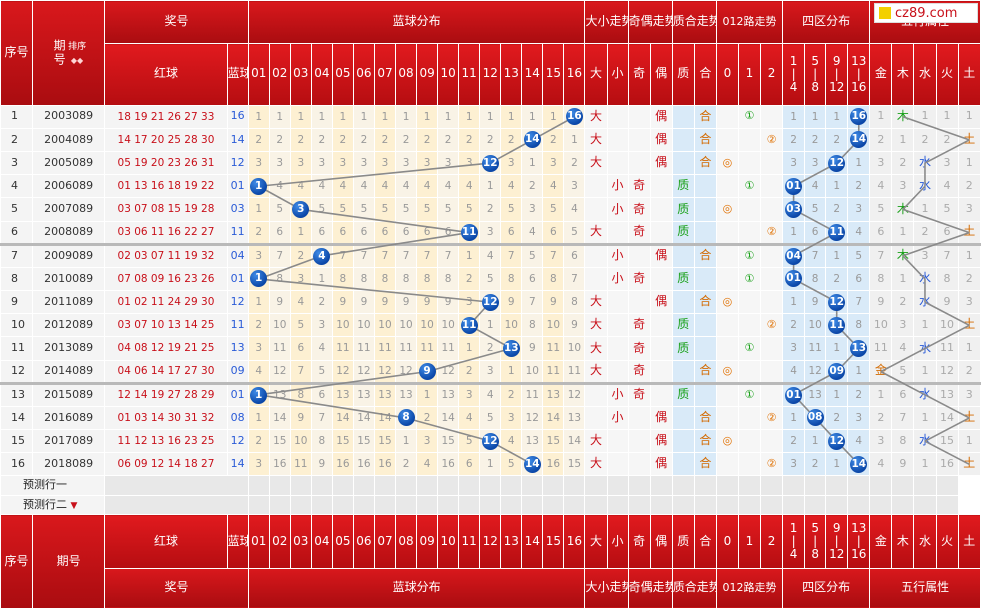 The image size is (981, 609). What do you see at coordinates (258, 74) in the screenshot?
I see `header-num: 01` at bounding box center [258, 74].